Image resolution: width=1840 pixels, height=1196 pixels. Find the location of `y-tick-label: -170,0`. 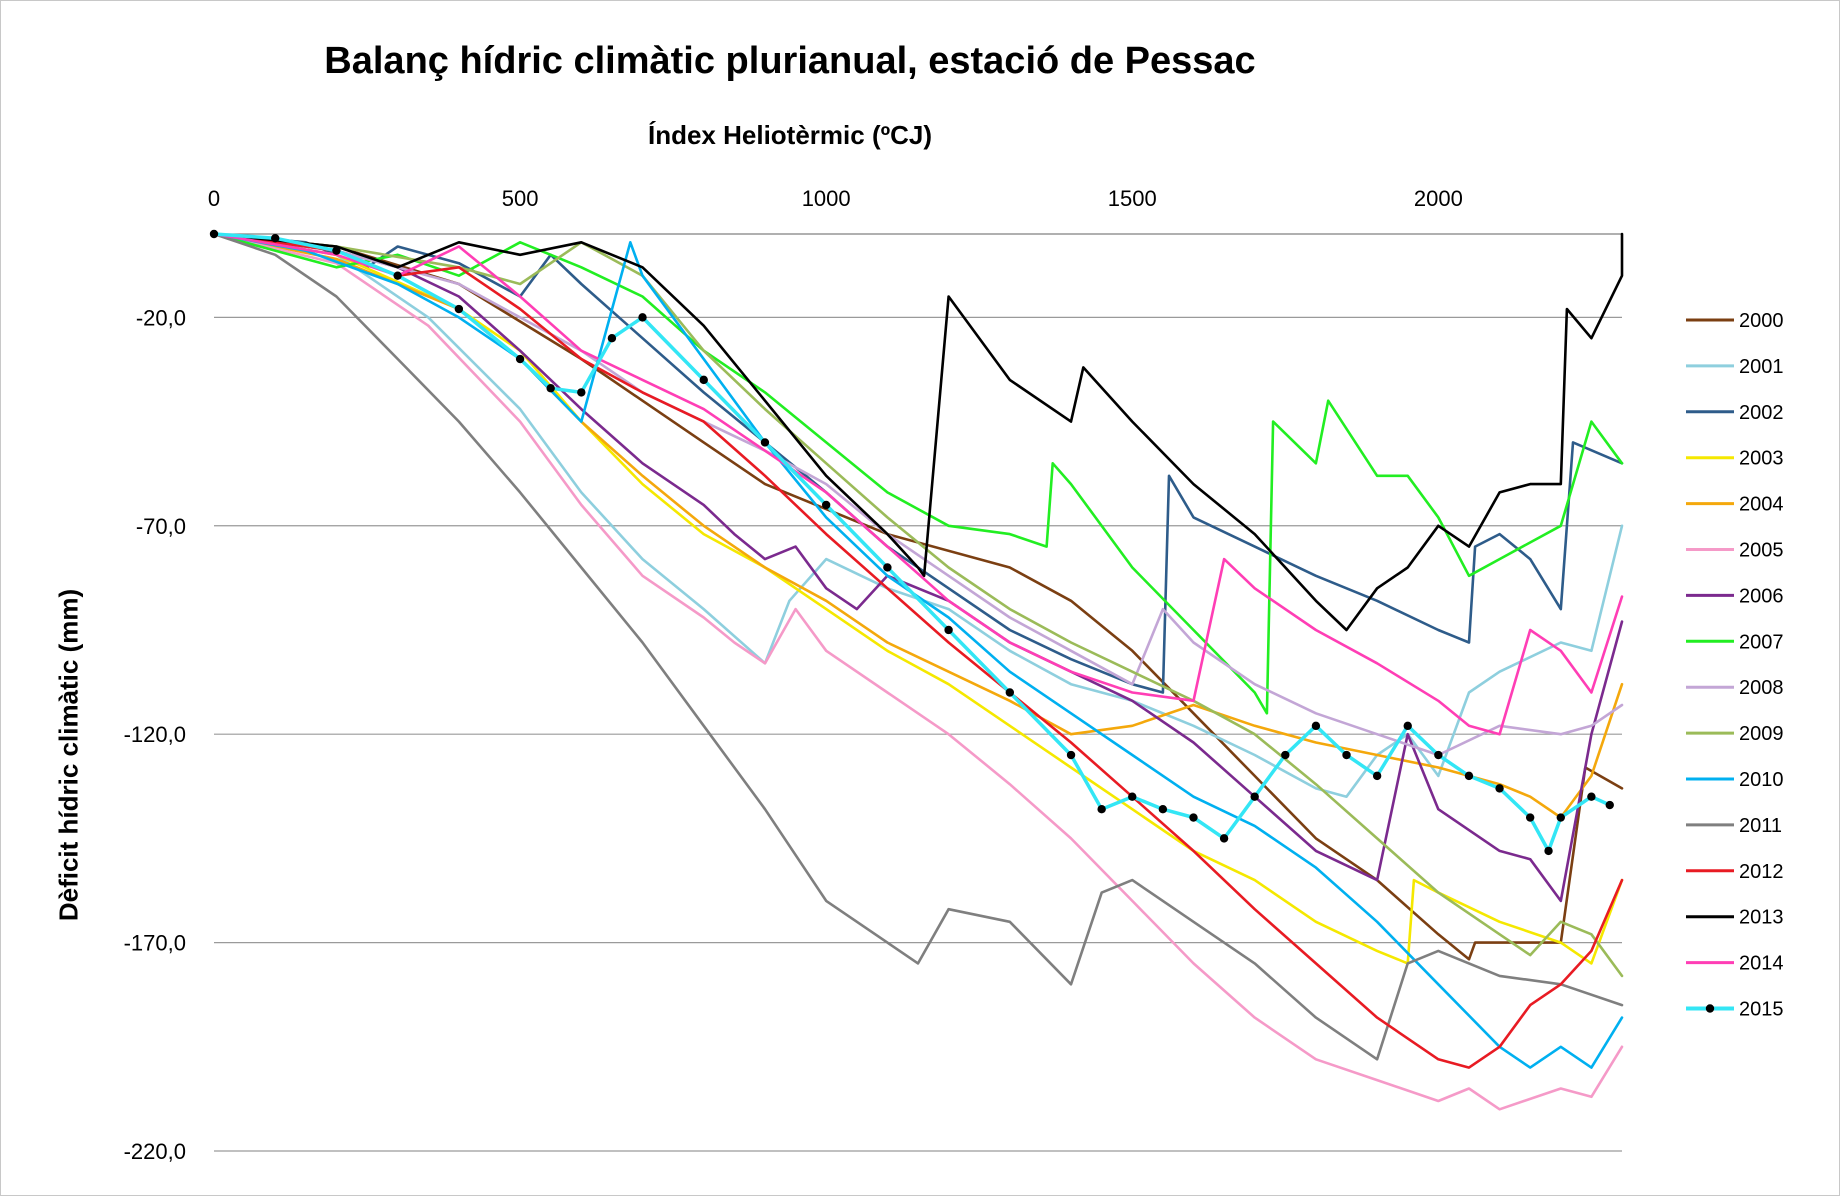

y-tick-label: -170,0 is located at coordinates (155, 943).